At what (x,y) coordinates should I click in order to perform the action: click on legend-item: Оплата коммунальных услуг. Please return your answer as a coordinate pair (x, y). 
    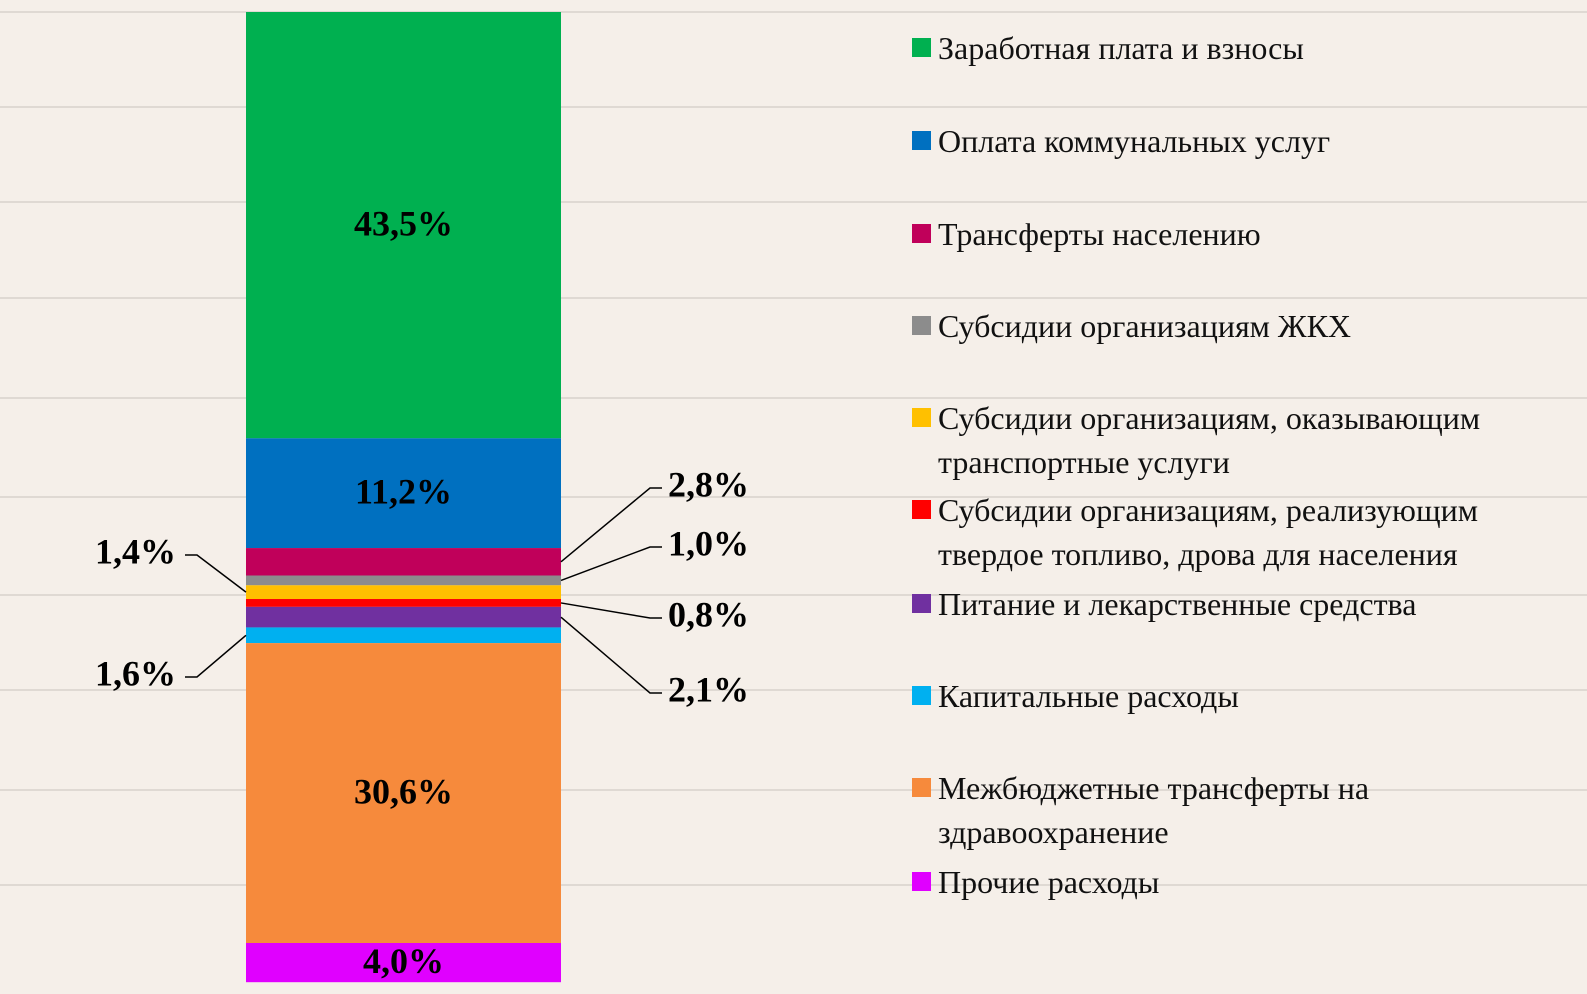
    Looking at the image, I should click on (1242, 141).